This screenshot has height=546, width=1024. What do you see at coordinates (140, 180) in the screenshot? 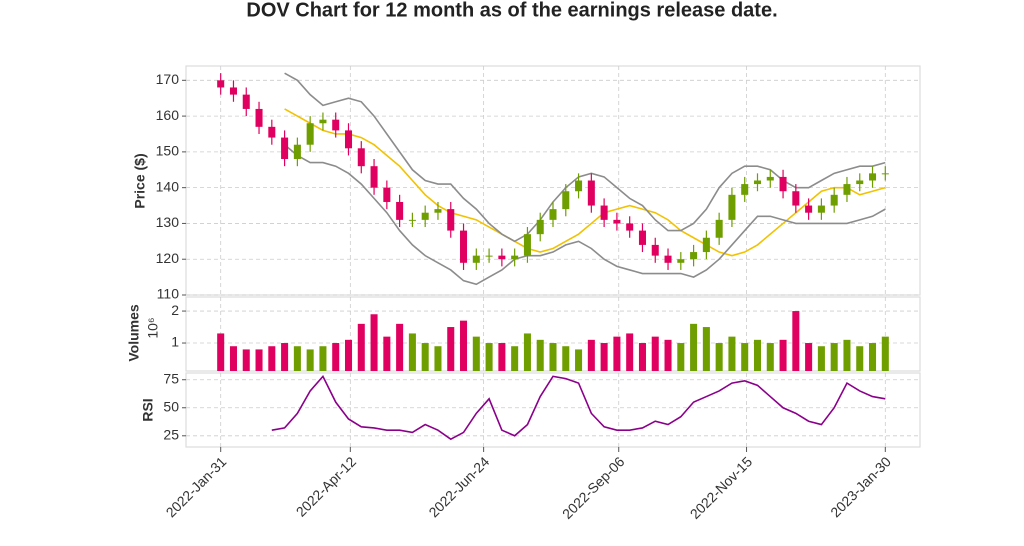
I see `y-axis-label: Price ($)` at bounding box center [140, 180].